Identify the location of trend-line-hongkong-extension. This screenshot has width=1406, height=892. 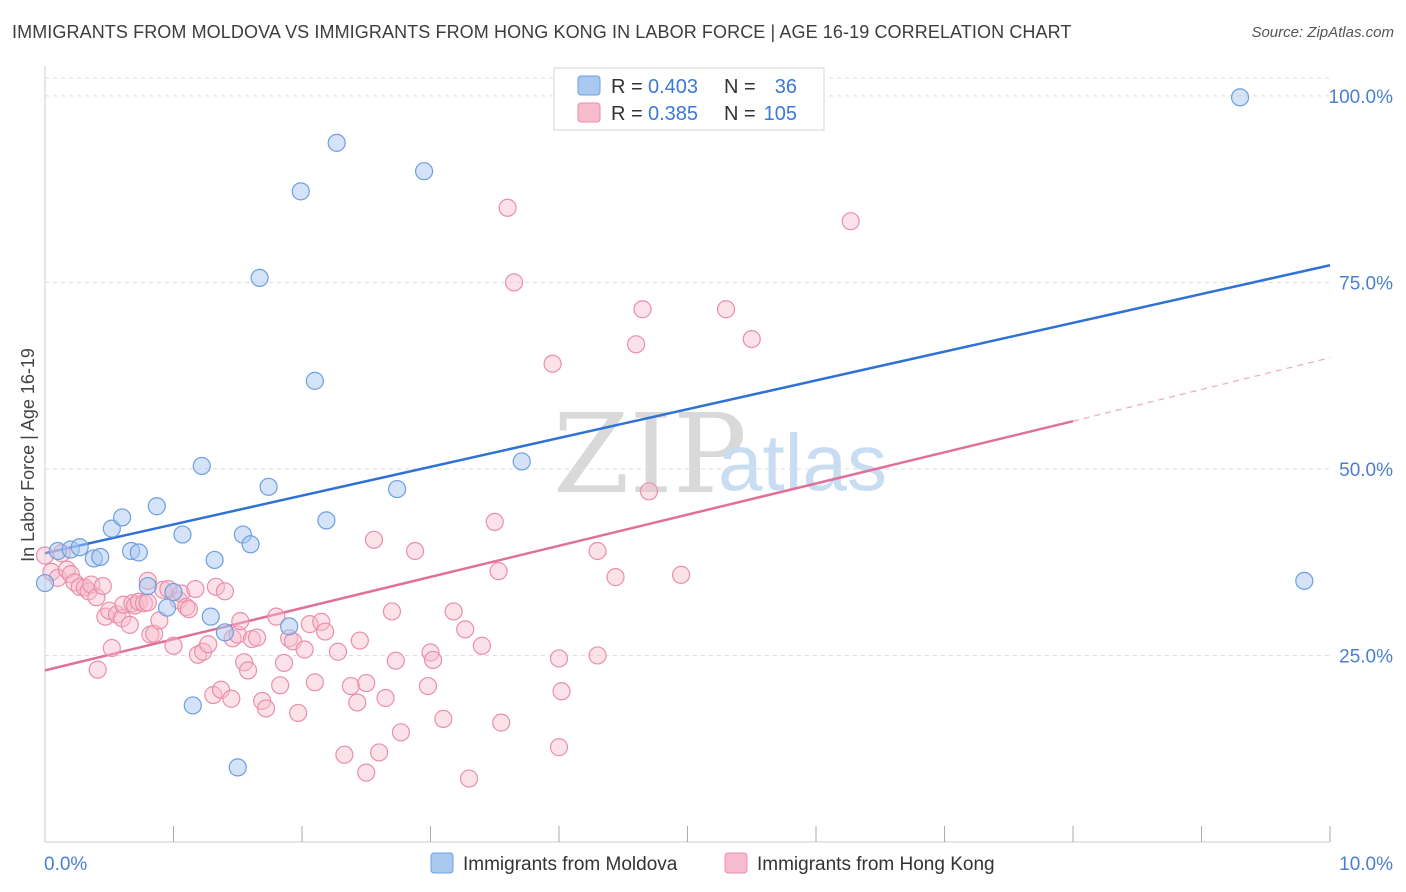
(1201, 389).